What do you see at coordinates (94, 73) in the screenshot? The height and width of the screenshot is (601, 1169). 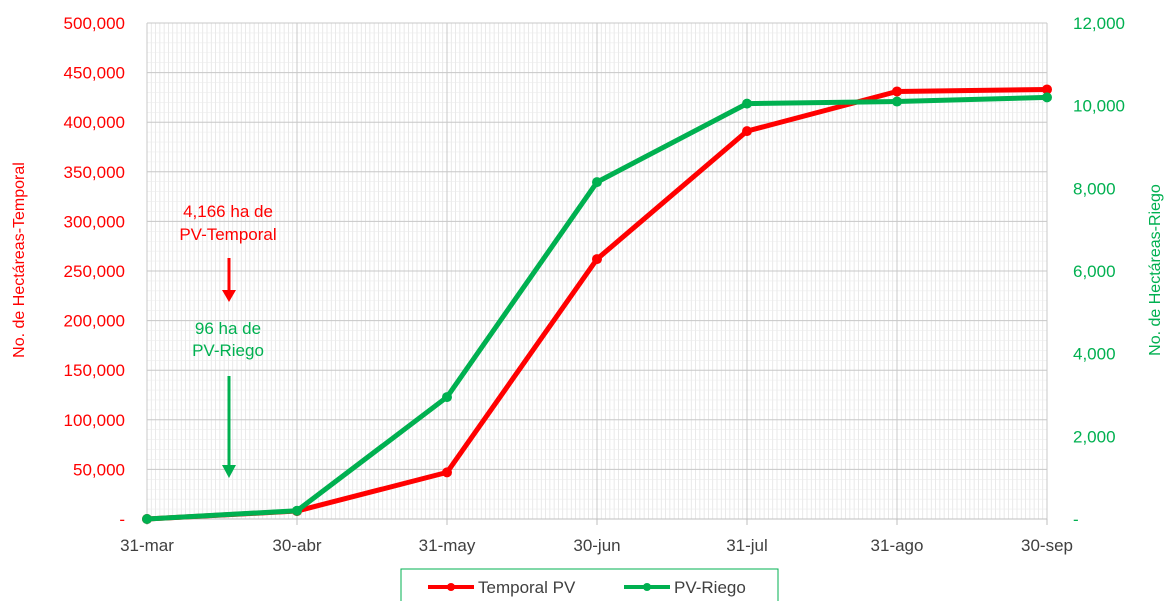 I see `y-left-tick-label: 450,000` at bounding box center [94, 73].